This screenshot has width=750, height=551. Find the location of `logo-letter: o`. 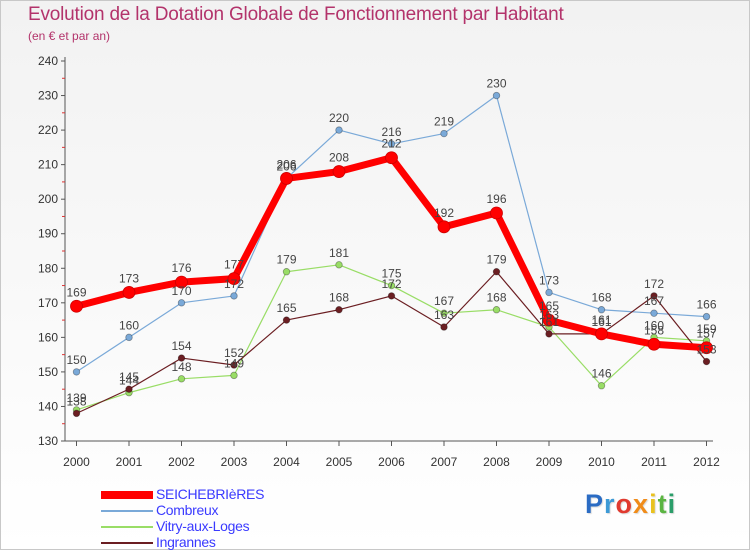

logo-letter: o is located at coordinates (624, 504).